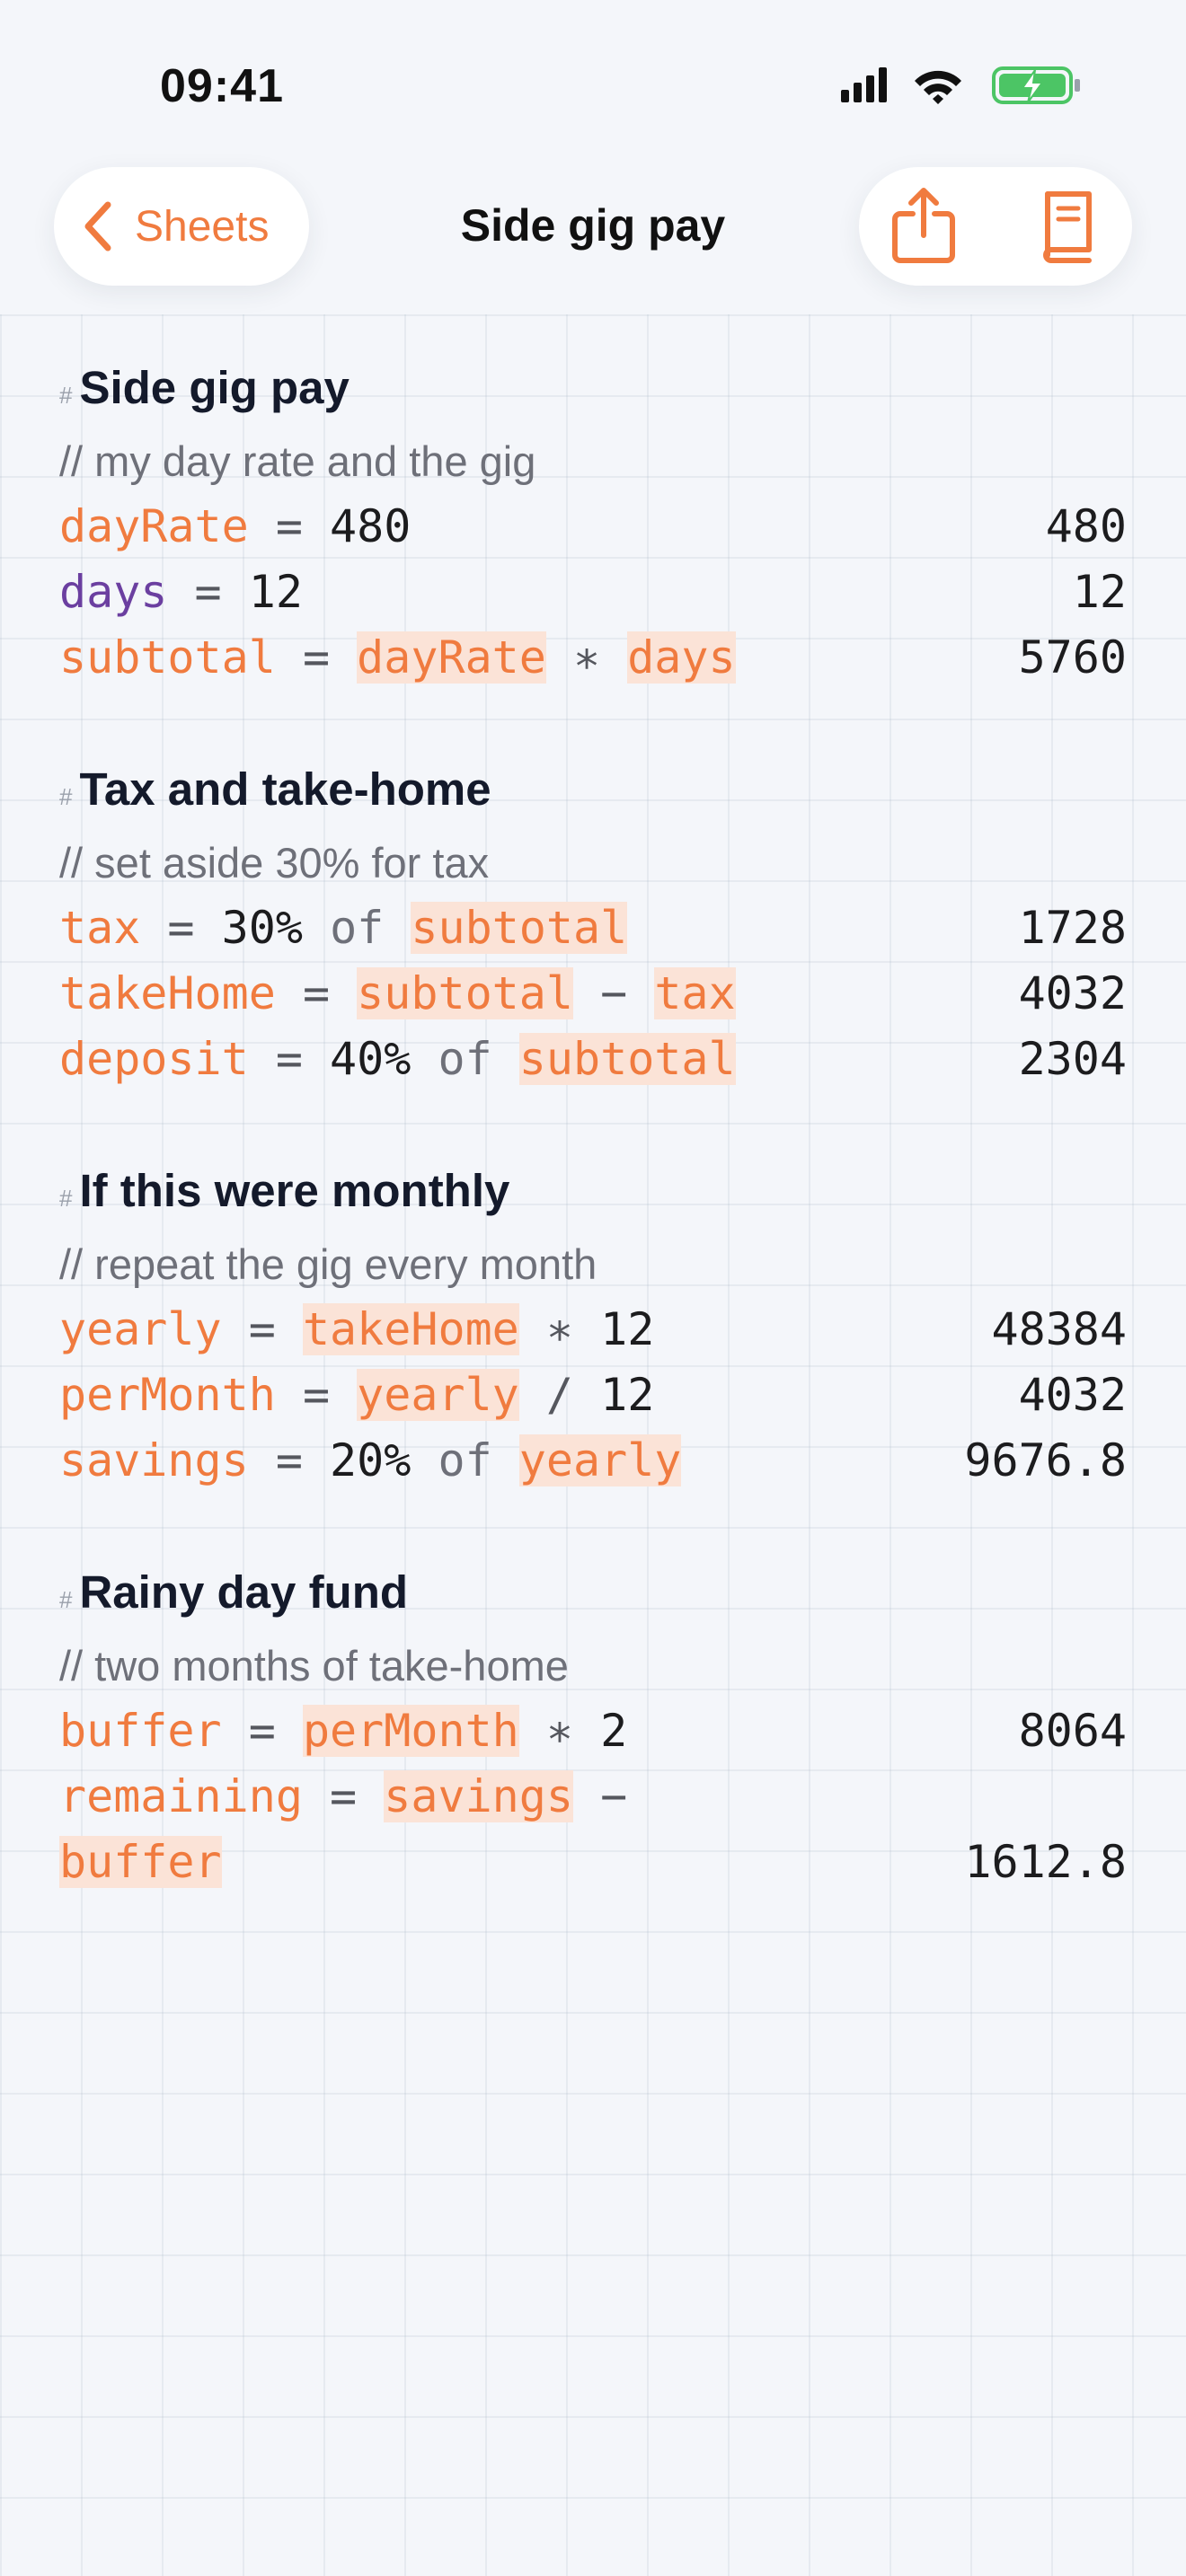  What do you see at coordinates (1072, 928) in the screenshot?
I see `line-result: 1728` at bounding box center [1072, 928].